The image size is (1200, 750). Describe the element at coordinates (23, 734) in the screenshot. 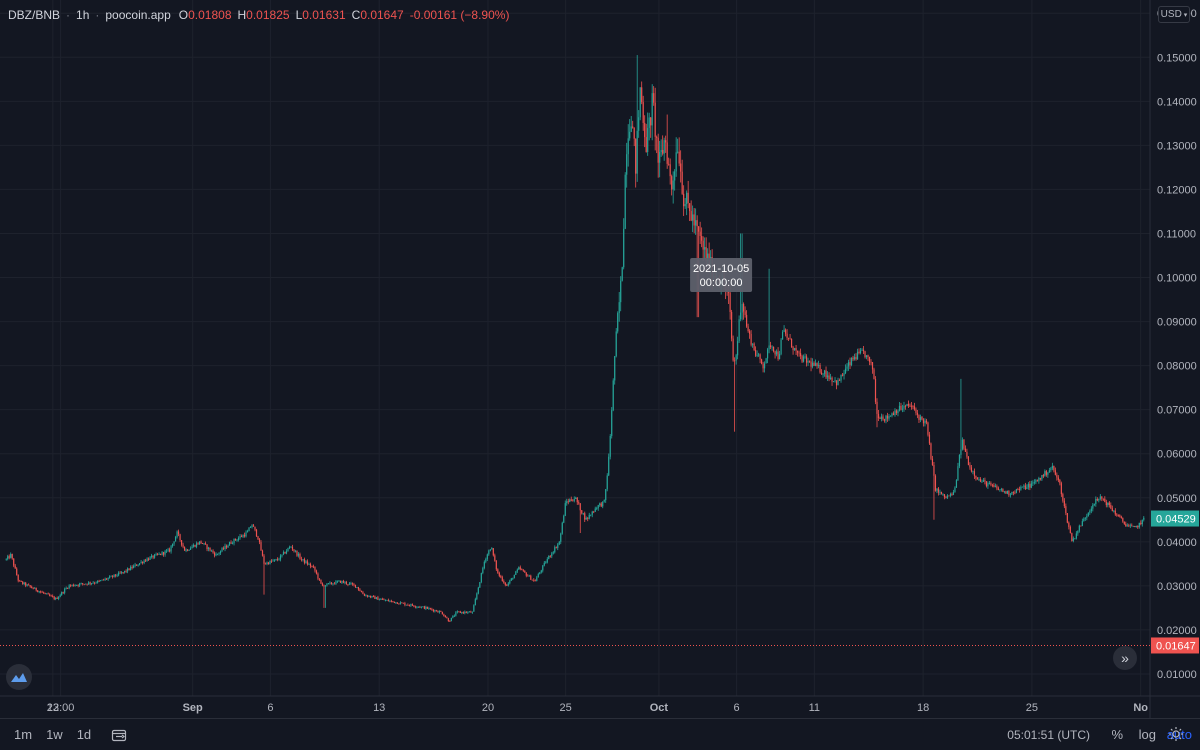

I see `timeframe-1m: 1m` at that location.